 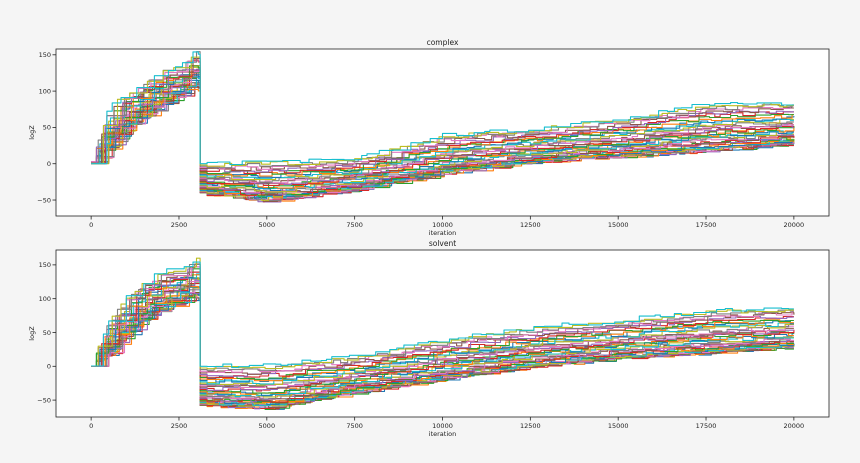 I want to click on chart-title: complex, so click(x=443, y=42).